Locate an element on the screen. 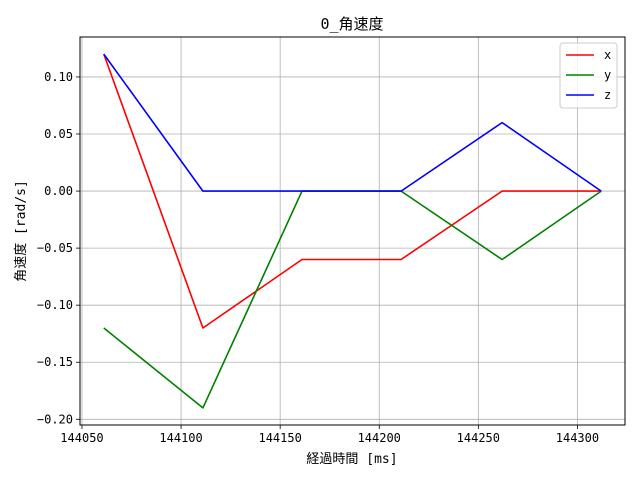 The image size is (640, 480). x-axis: 144050 144100 144150 144200 144250 144300 is located at coordinates (329, 435).